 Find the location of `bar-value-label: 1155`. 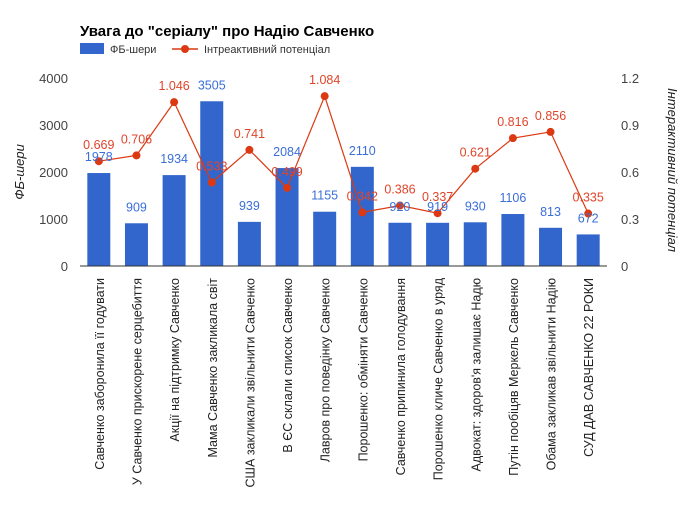

bar-value-label: 1155 is located at coordinates (324, 196).